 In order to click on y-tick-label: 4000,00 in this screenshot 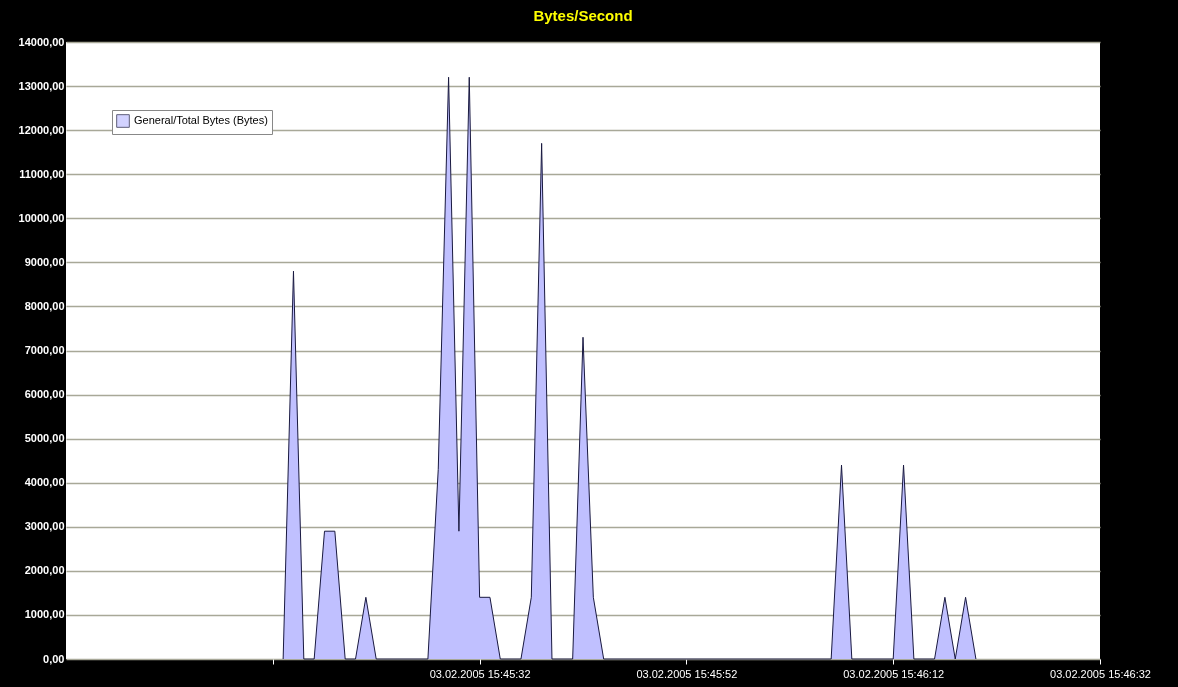, I will do `click(44, 482)`.